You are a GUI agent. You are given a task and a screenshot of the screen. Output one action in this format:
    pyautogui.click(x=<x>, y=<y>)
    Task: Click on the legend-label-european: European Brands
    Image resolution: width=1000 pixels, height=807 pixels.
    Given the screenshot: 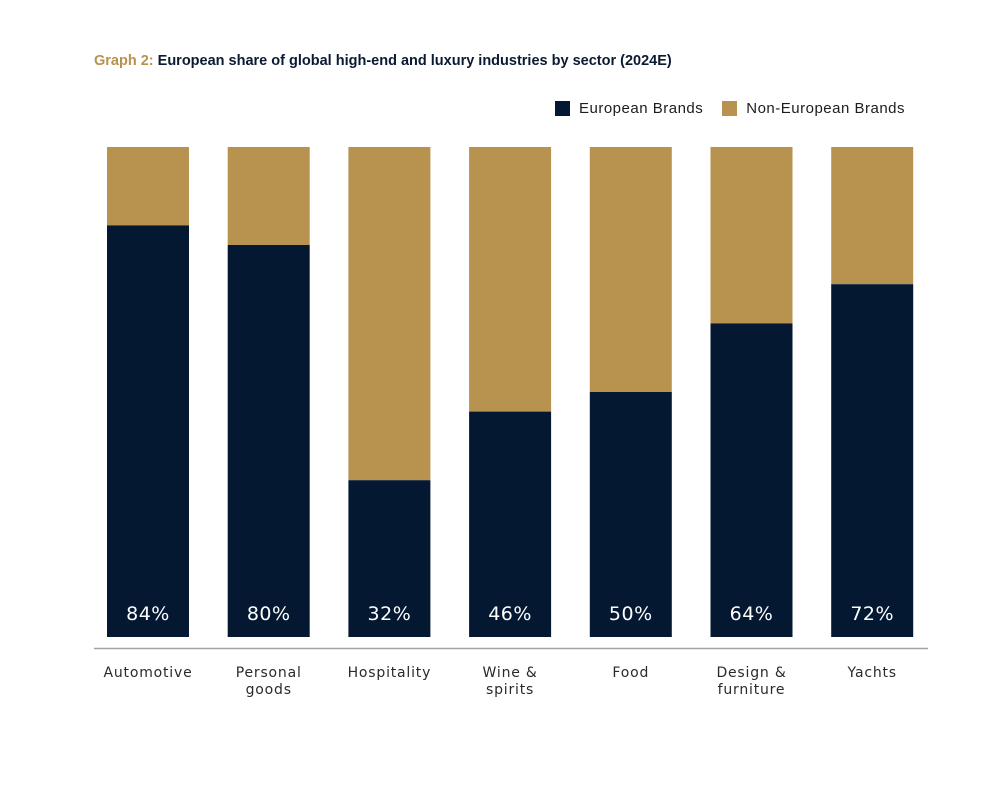 What is the action you would take?
    pyautogui.click(x=641, y=108)
    